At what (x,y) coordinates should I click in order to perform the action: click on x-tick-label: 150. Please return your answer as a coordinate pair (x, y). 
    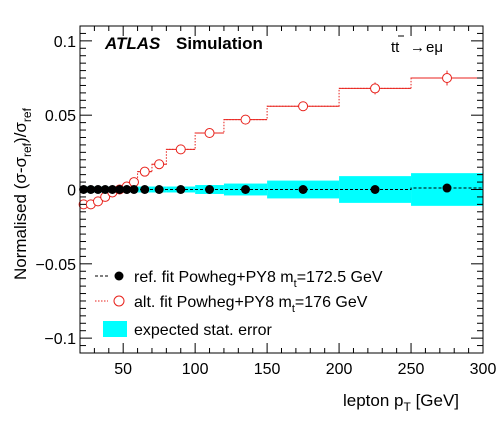
    Looking at the image, I should click on (267, 369).